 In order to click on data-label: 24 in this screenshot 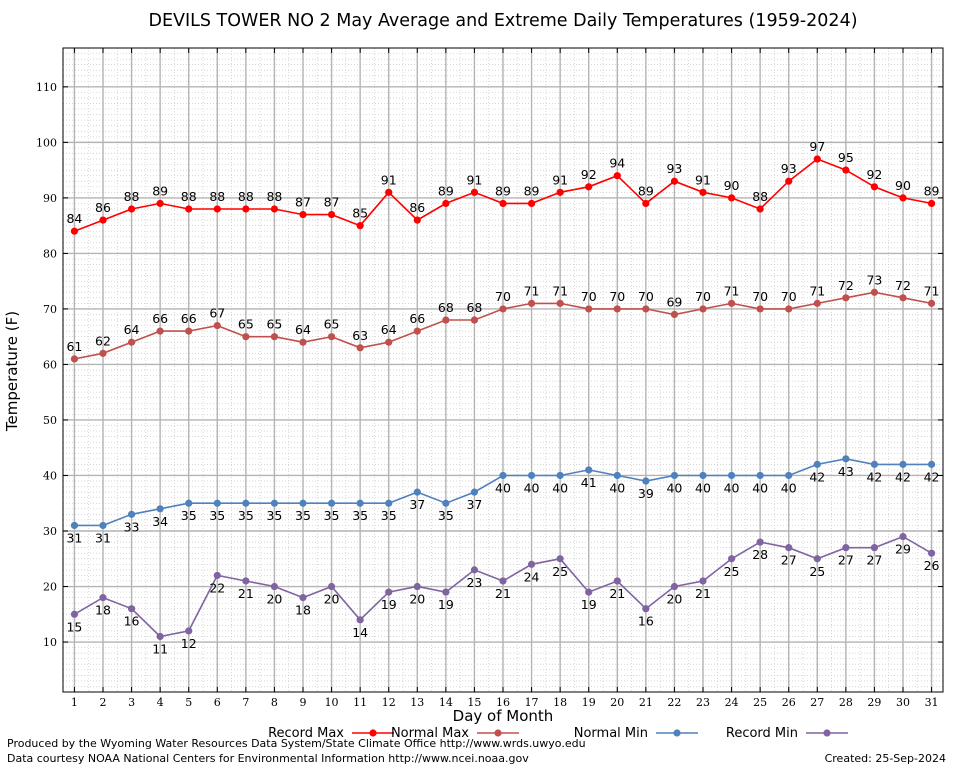, I will do `click(532, 576)`.